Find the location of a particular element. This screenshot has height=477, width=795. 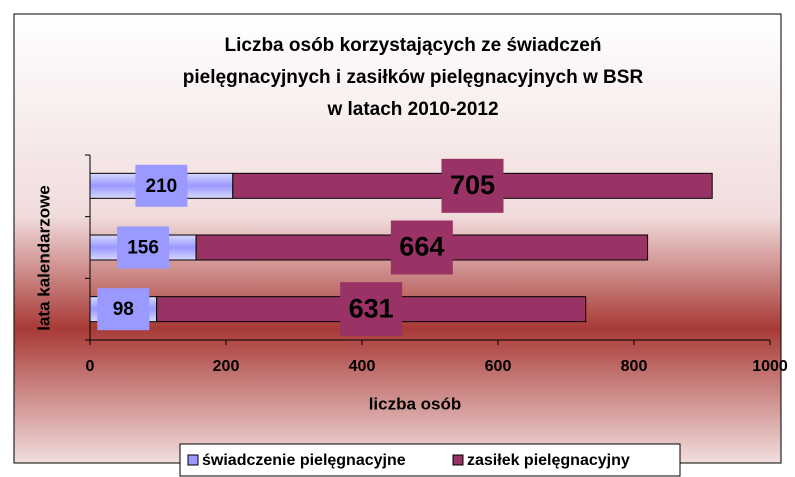

data-label: 664 is located at coordinates (421, 247).